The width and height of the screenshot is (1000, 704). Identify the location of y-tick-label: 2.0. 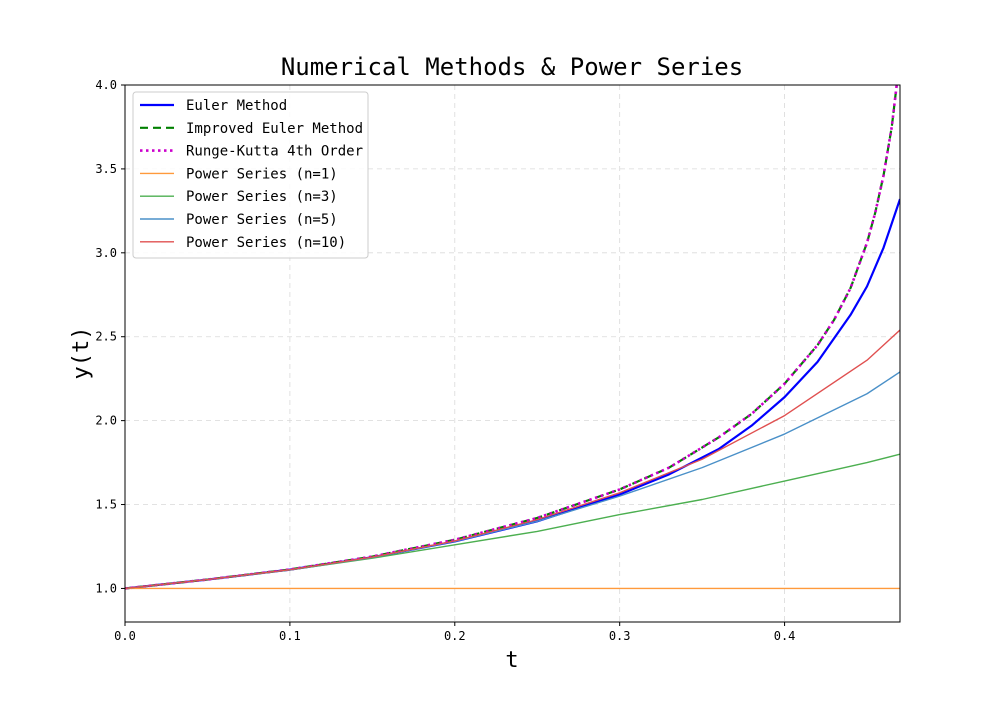
(106, 421).